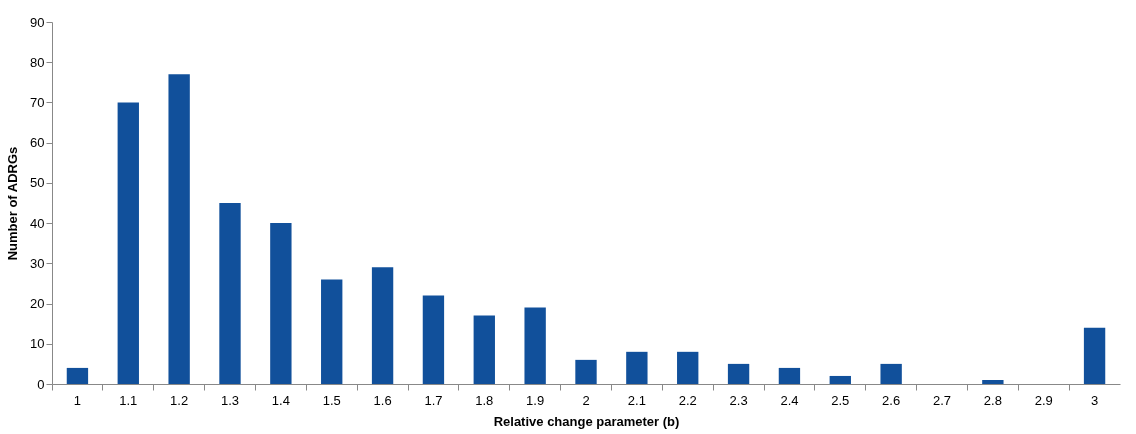 Image resolution: width=1136 pixels, height=434 pixels. What do you see at coordinates (230, 400) in the screenshot?
I see `x-tick-label: 1.3` at bounding box center [230, 400].